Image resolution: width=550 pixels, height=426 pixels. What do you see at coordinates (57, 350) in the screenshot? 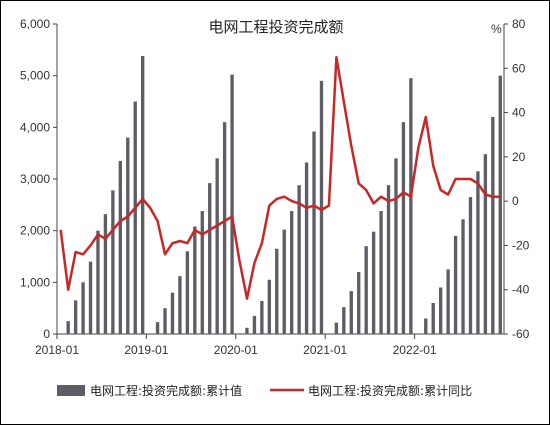
I see `x-tick-label: 2018-01` at bounding box center [57, 350].